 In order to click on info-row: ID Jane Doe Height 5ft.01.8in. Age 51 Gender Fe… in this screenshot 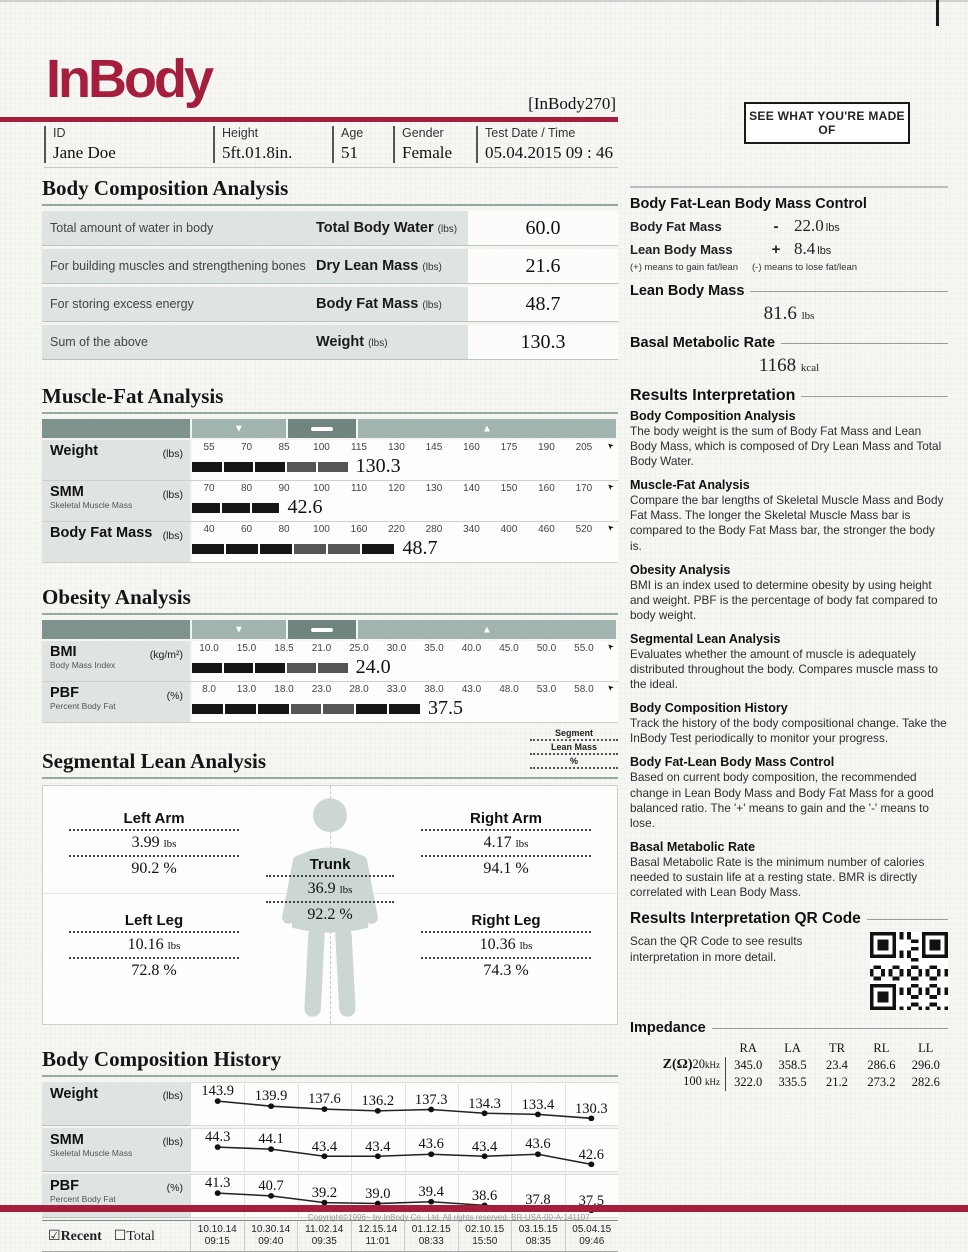, I will do `click(331, 147)`.